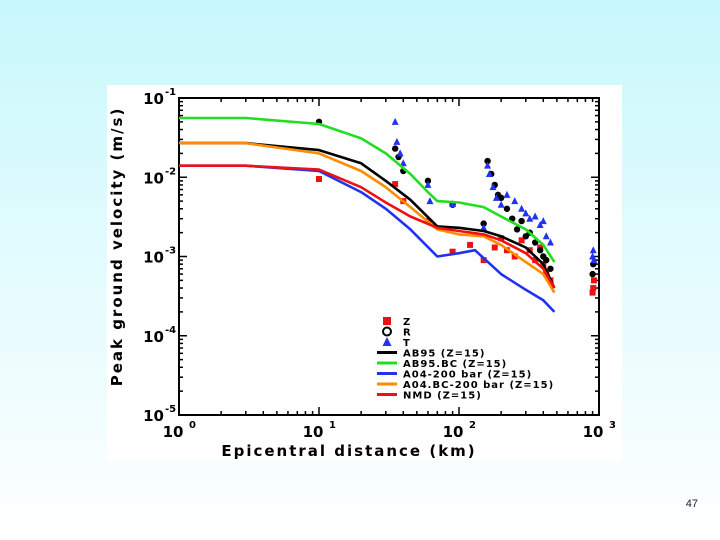  What do you see at coordinates (472, 425) in the screenshot?
I see `x-tick-exponent: 2` at bounding box center [472, 425].